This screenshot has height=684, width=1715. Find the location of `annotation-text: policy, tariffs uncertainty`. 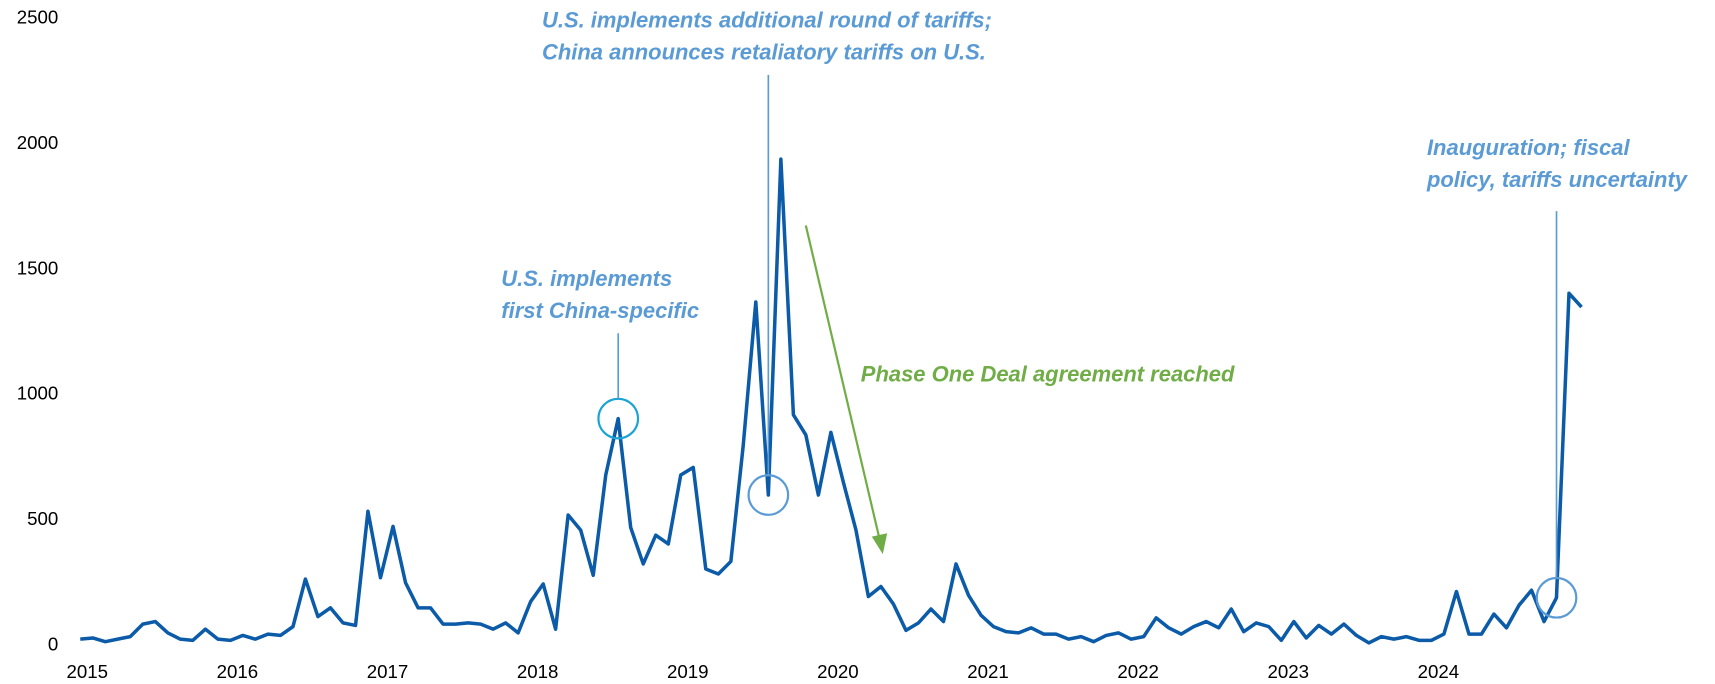

annotation-text: policy, tariffs uncertainty is located at coordinates (1557, 179).